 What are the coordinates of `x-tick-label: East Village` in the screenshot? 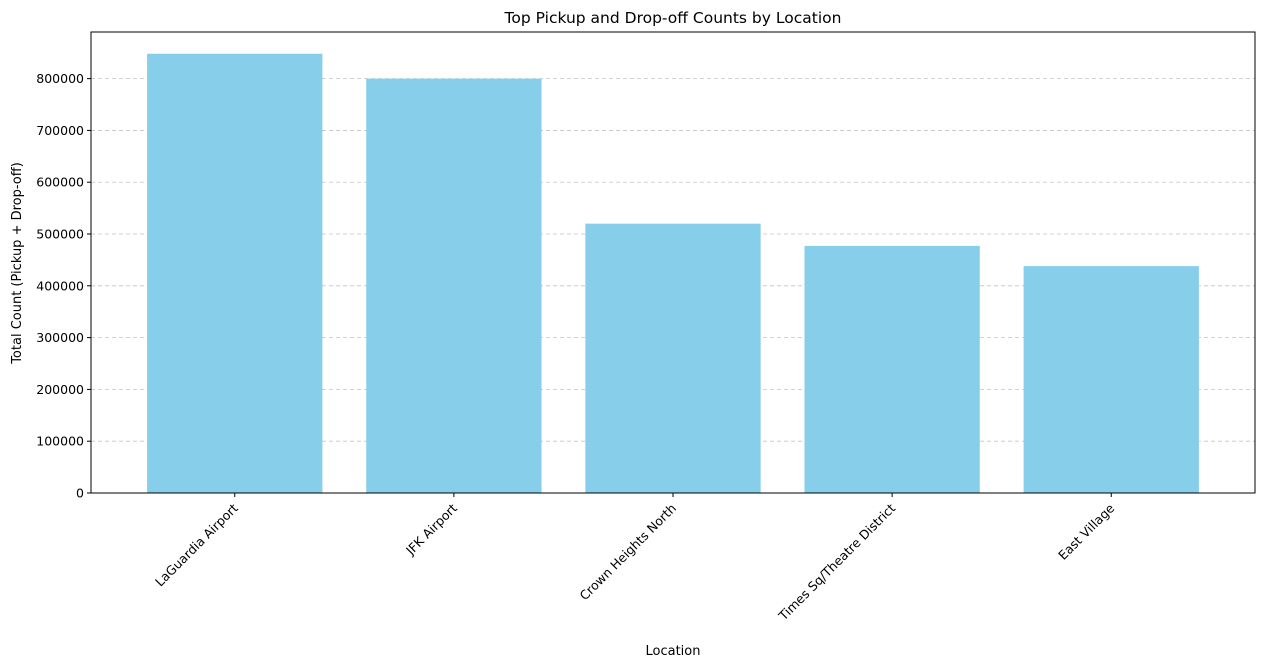 It's located at (1086, 531).